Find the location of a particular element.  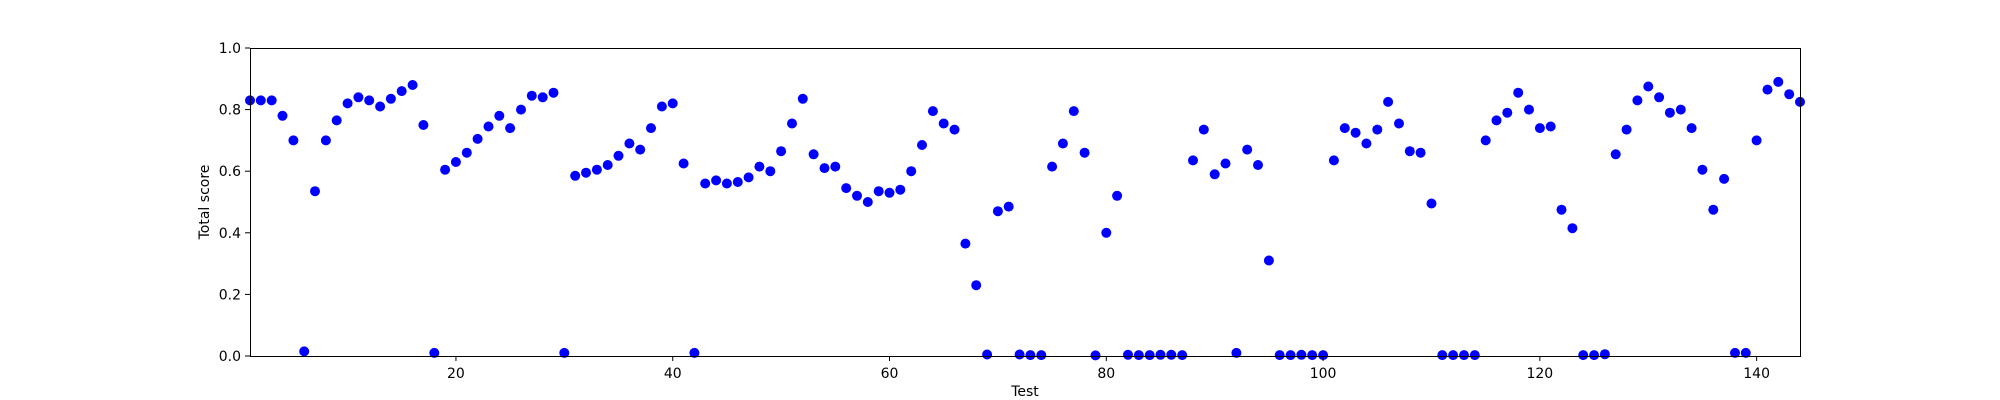

y-tick-label: 1.0 is located at coordinates (230, 49).